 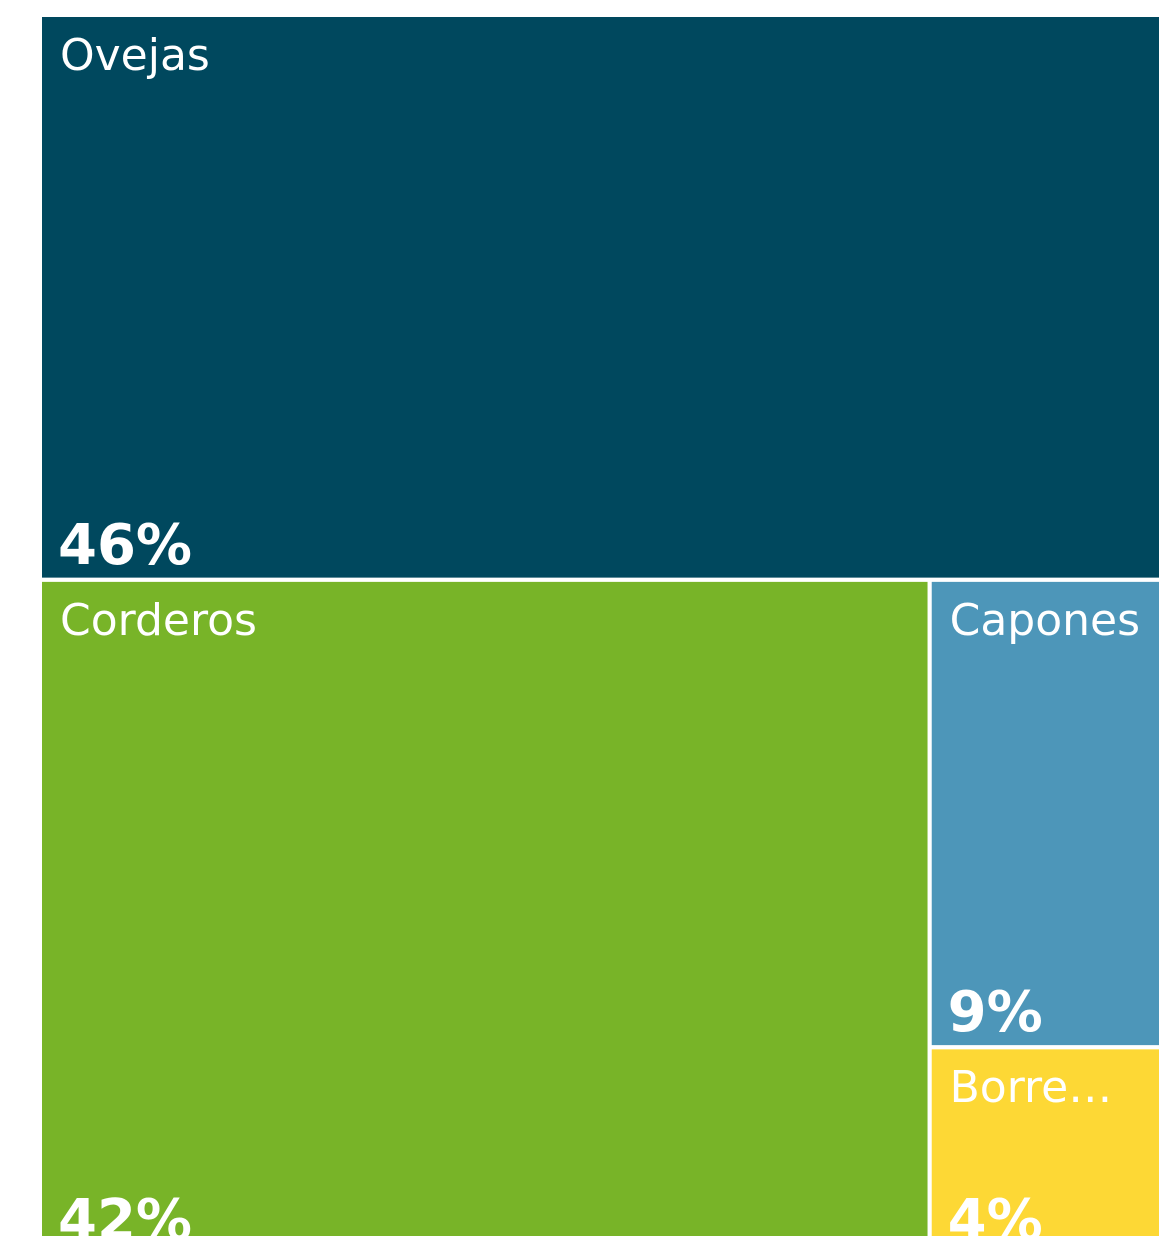 I want to click on tile-value-label: 42%, so click(x=125, y=1212).